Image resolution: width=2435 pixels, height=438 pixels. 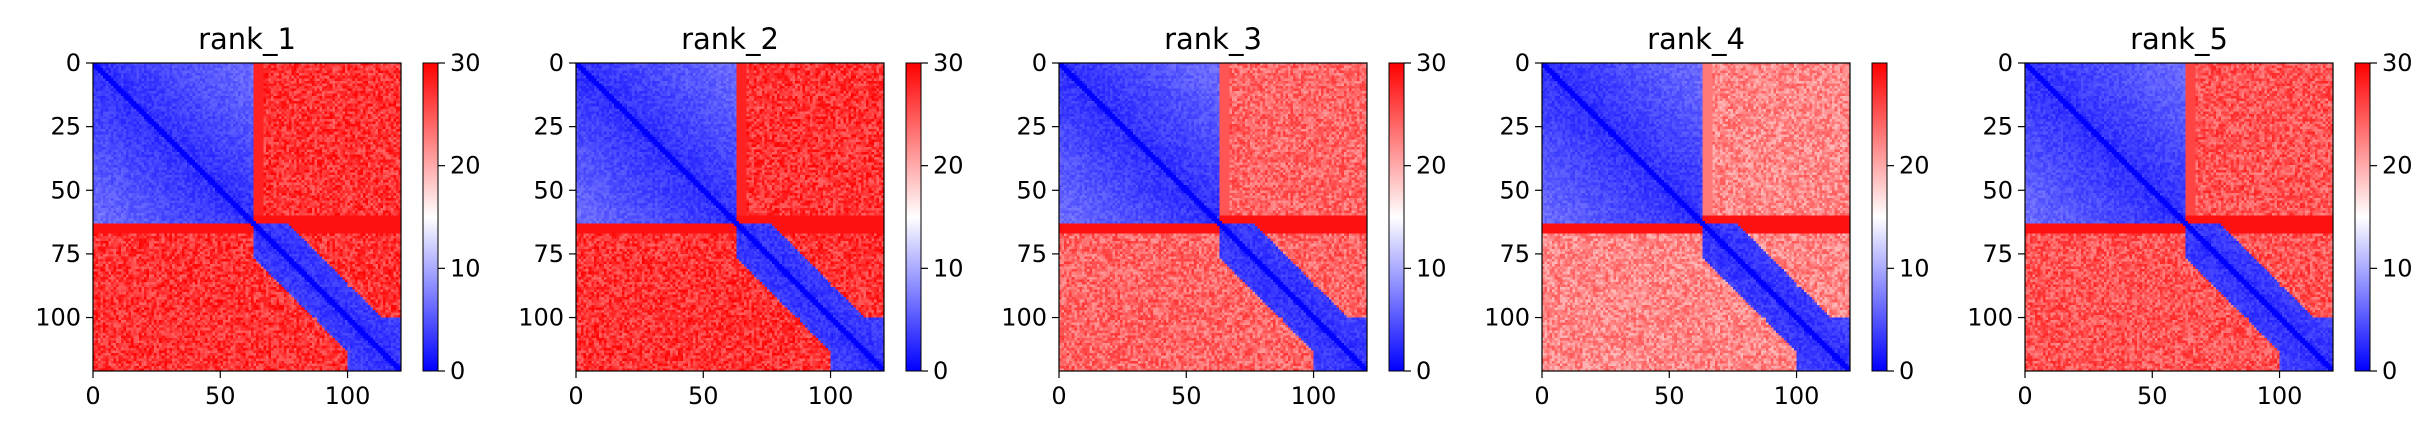 I want to click on subplot-title: rank_3, so click(x=1213, y=39).